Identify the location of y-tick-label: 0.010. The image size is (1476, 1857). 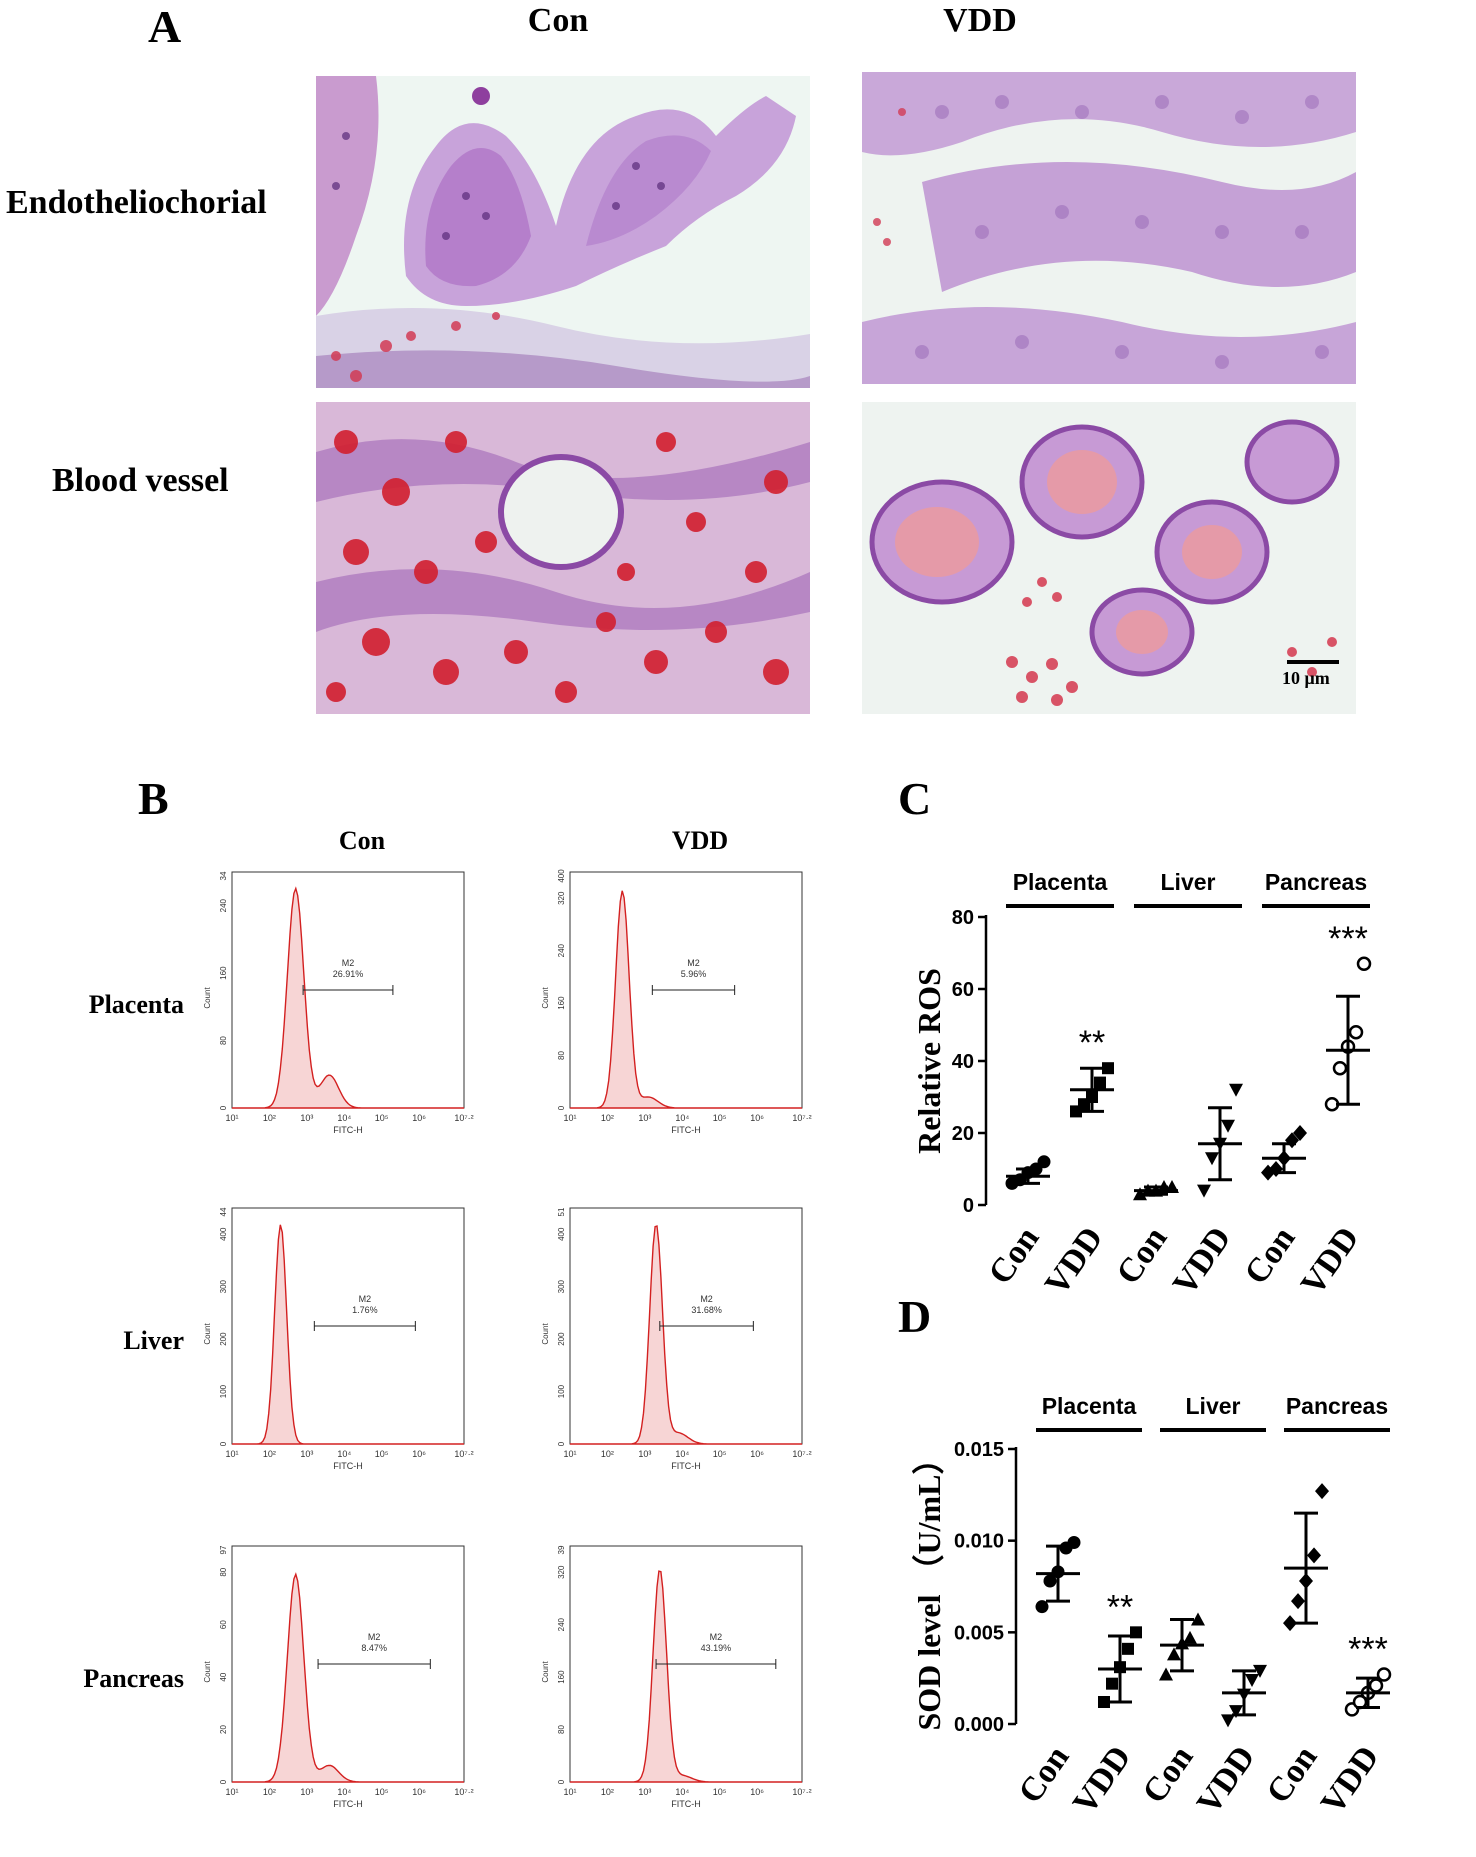
(979, 1542).